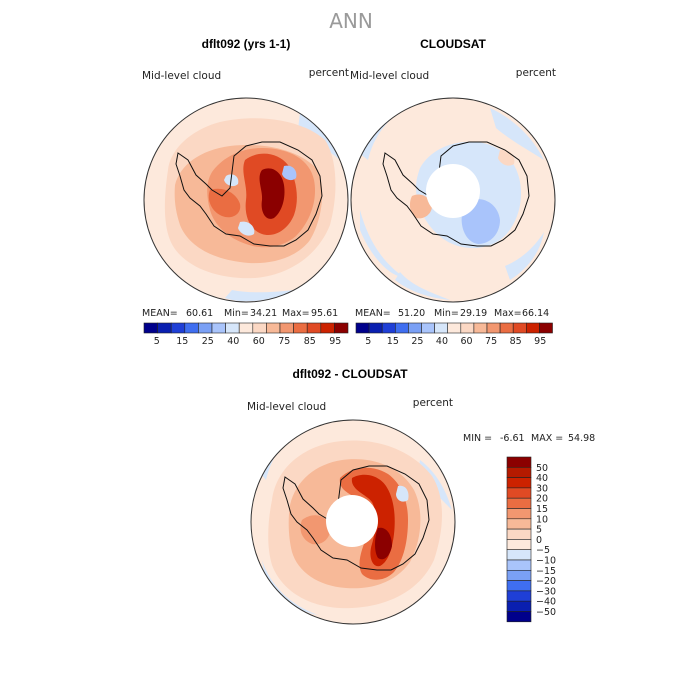  Describe the element at coordinates (446, 313) in the screenshot. I see `stat-min-label: Min=` at that location.